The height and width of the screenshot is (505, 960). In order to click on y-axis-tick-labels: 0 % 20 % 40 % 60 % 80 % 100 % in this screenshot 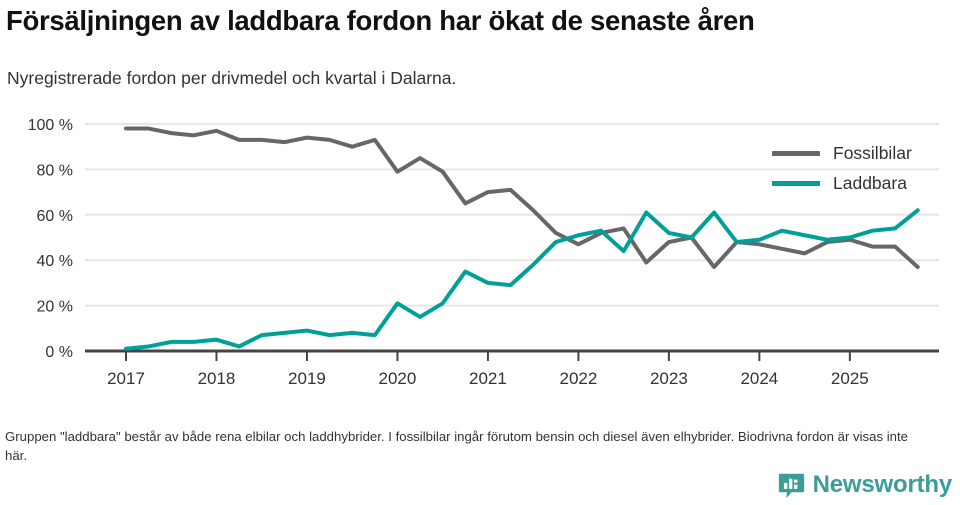, I will do `click(50, 239)`.